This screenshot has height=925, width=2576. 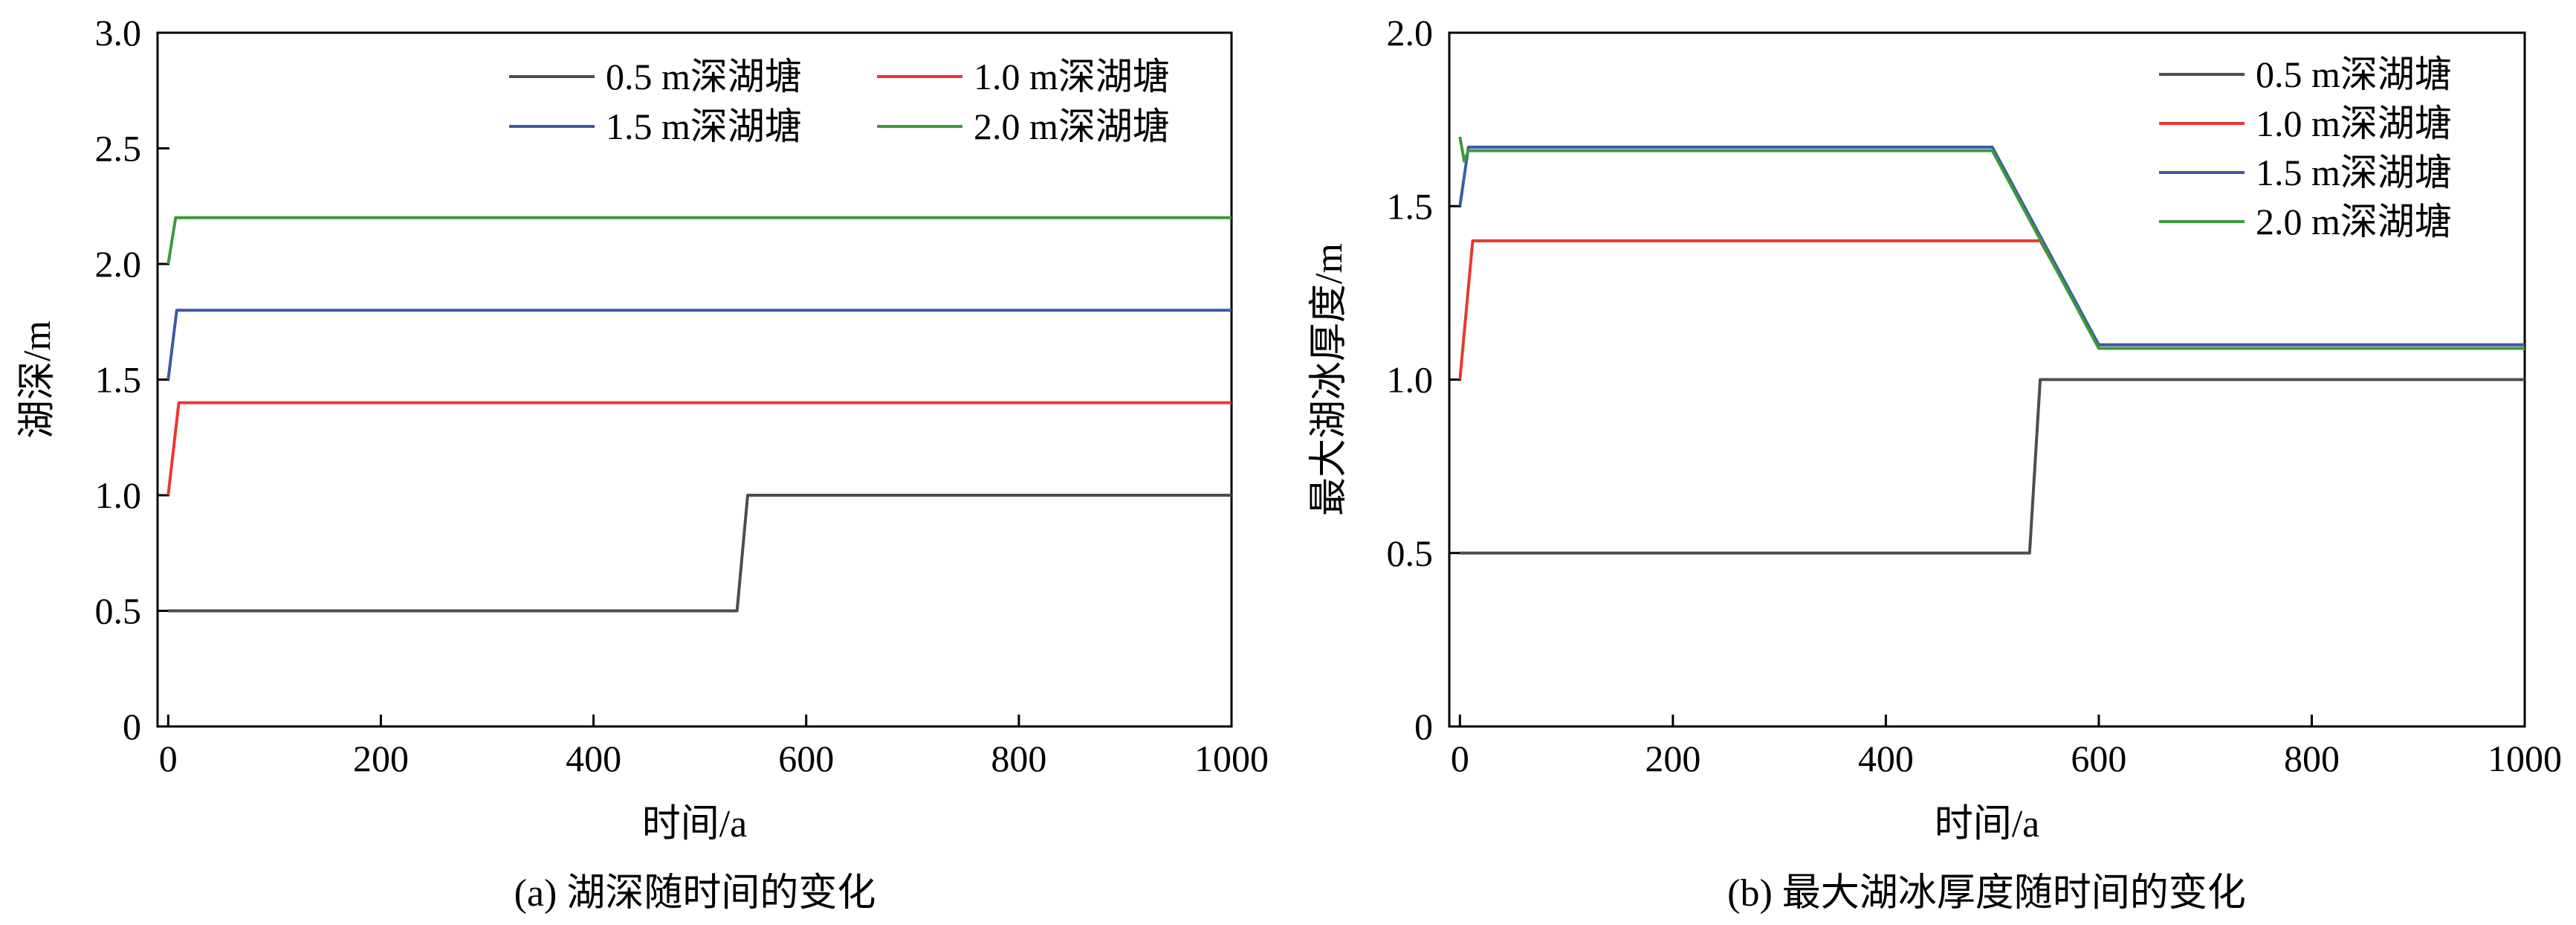 I want to click on y-tick-label: 2.5, so click(x=118, y=149).